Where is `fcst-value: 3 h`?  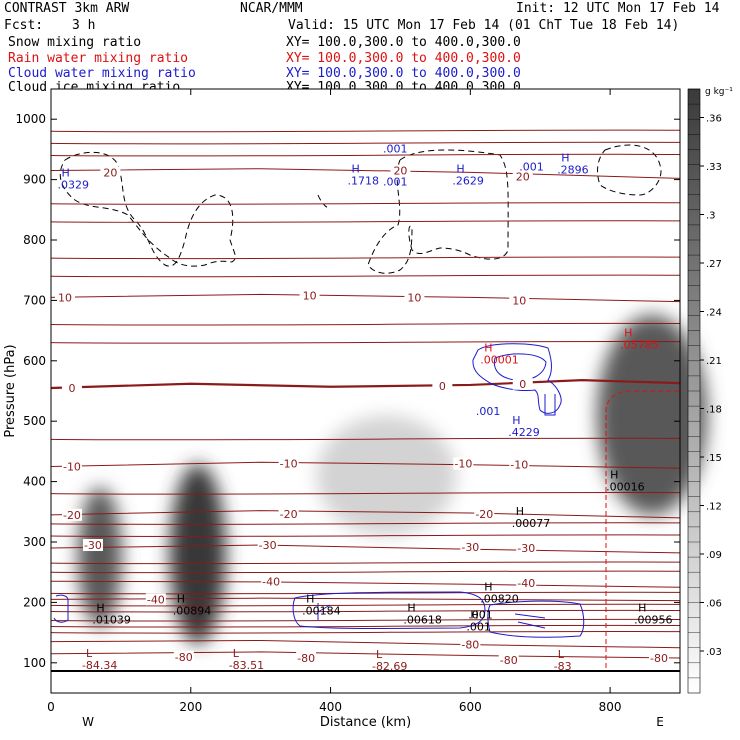 fcst-value: 3 h is located at coordinates (84, 25).